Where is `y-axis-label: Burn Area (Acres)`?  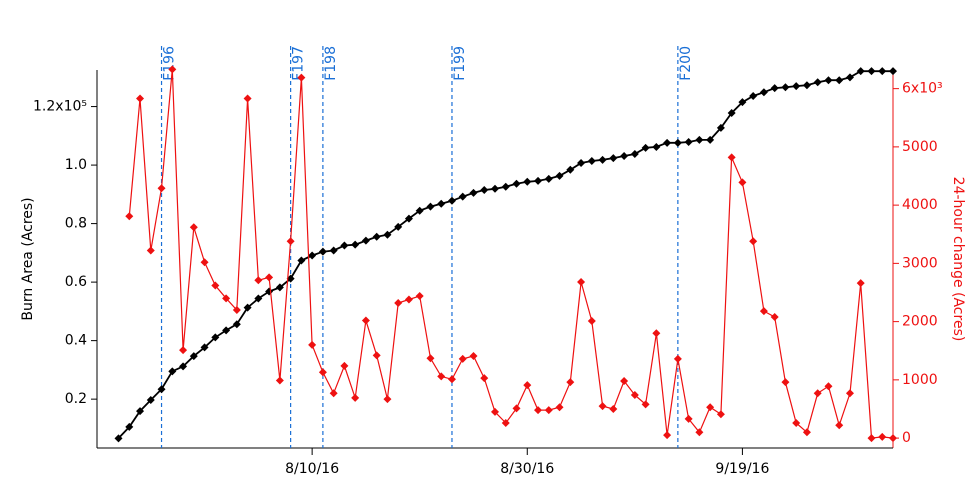 y-axis-label: Burn Area (Acres) is located at coordinates (28, 258).